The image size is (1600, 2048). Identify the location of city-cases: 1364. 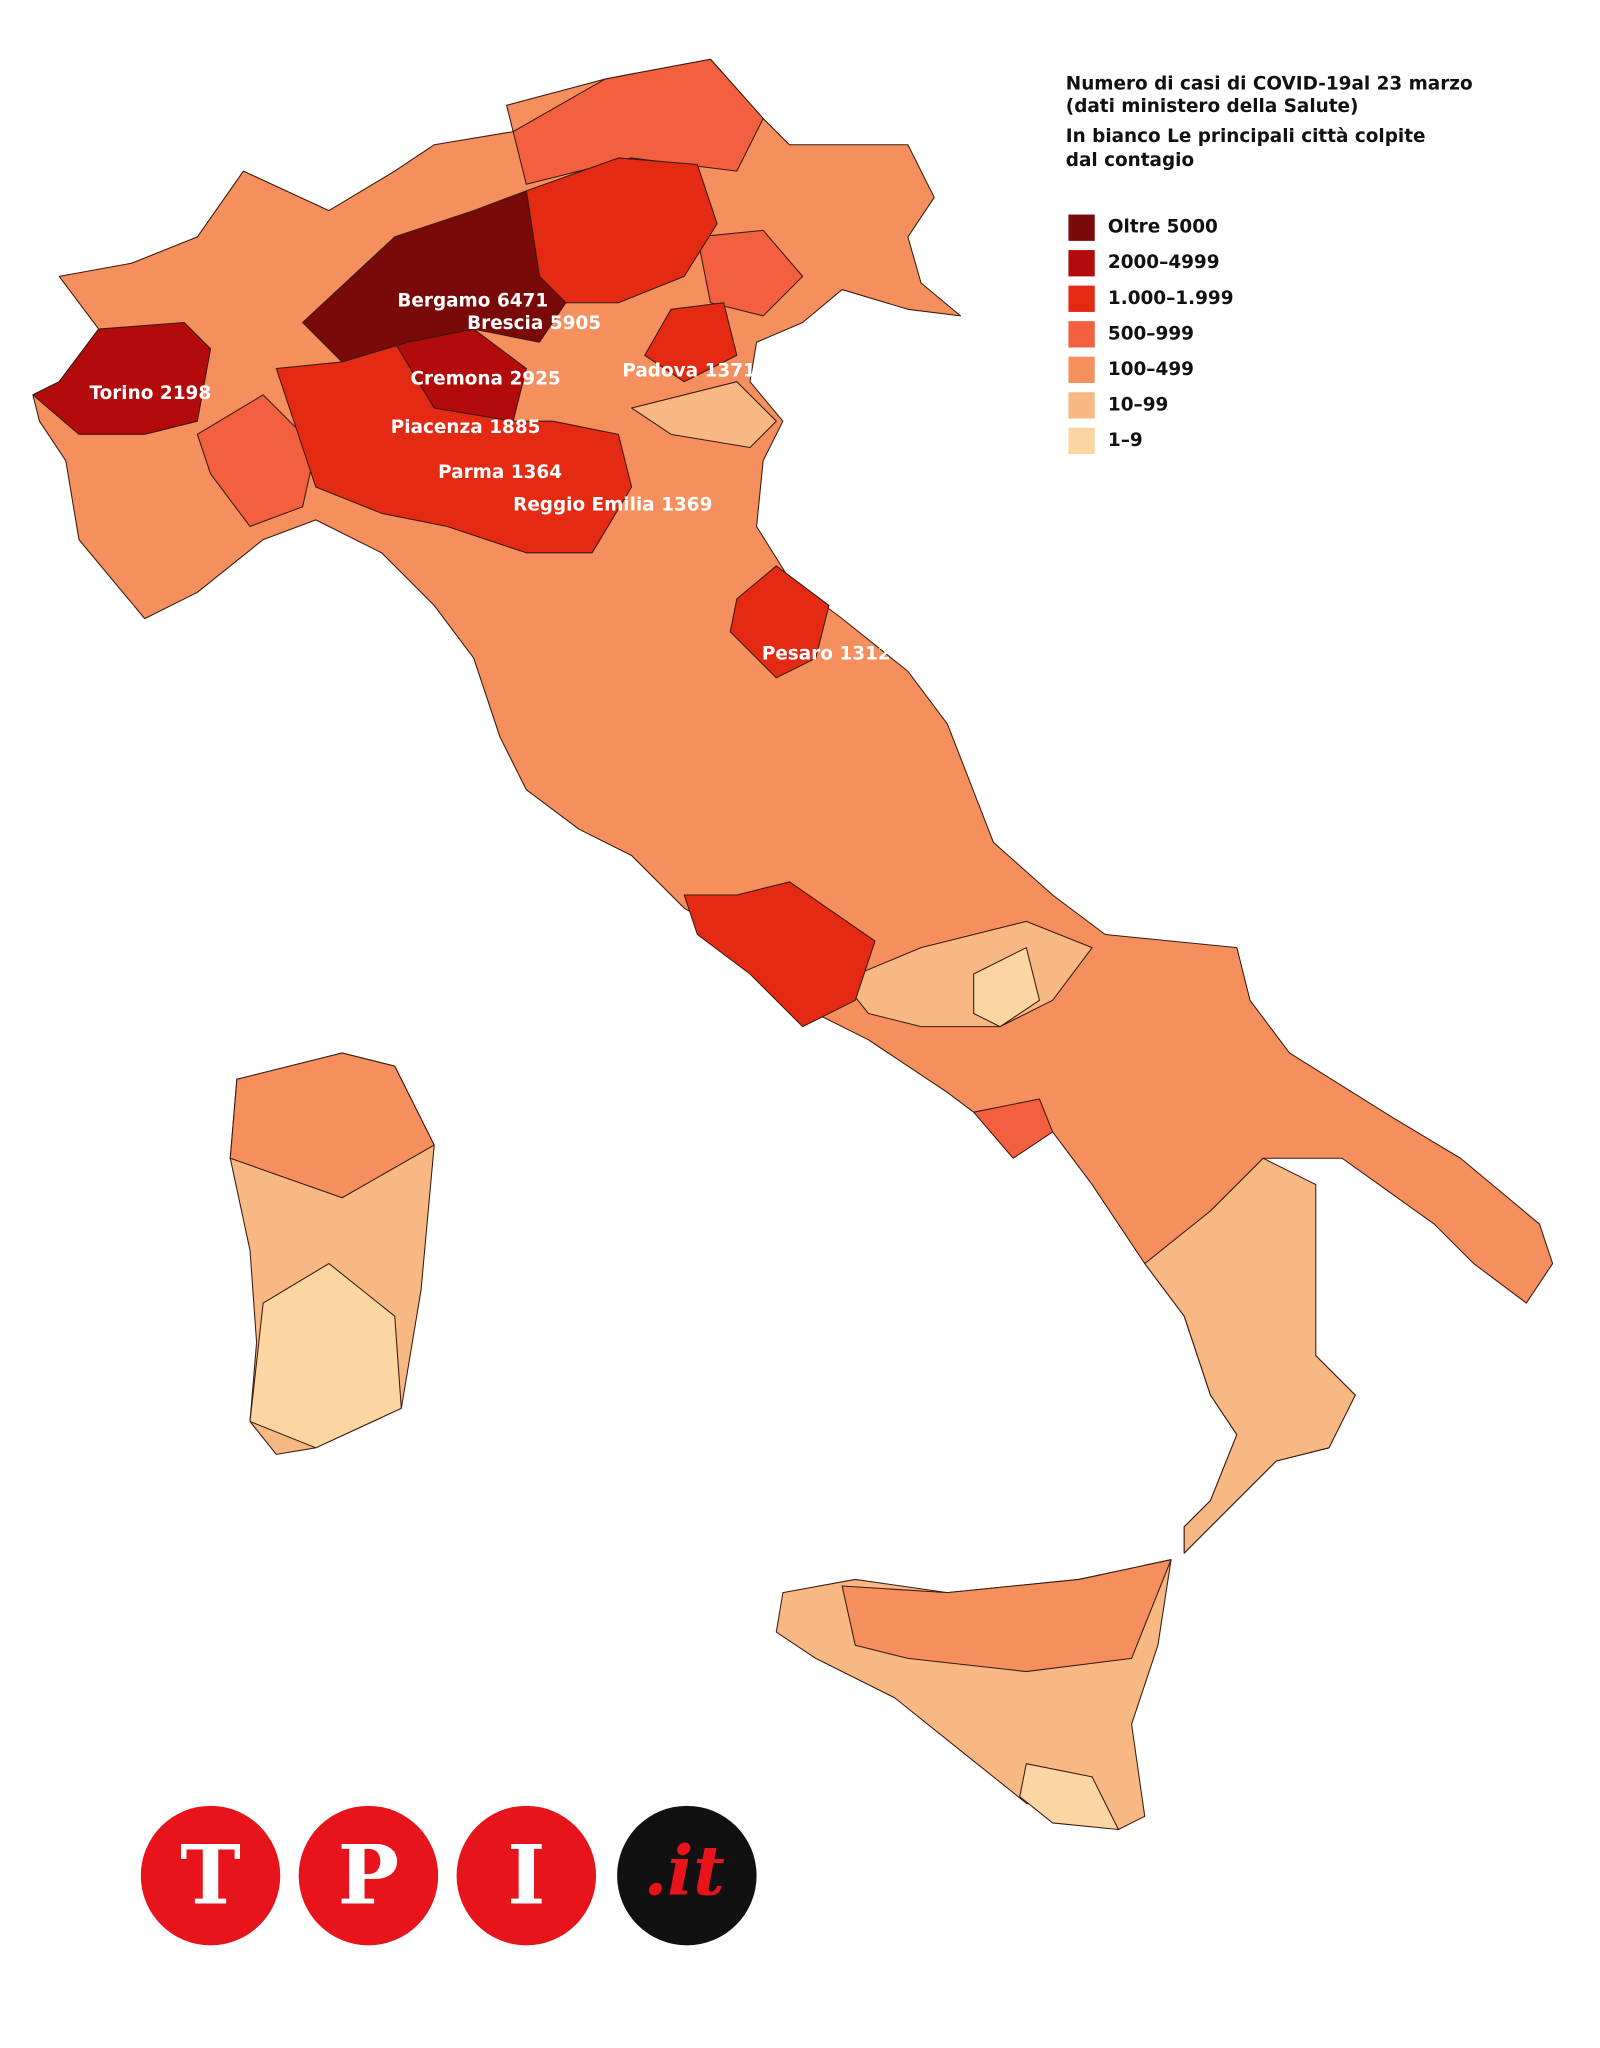
(536, 472).